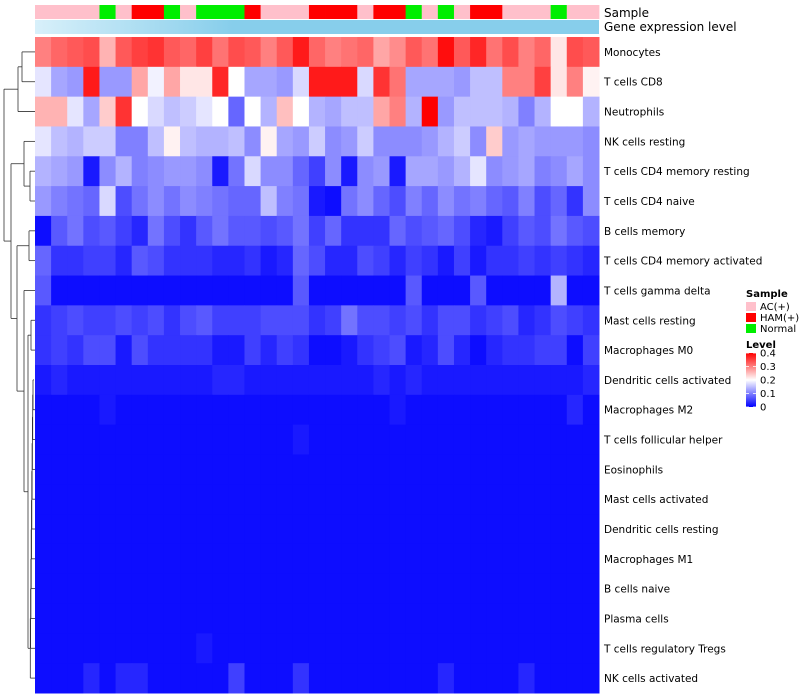  What do you see at coordinates (661, 530) in the screenshot?
I see `row-label: Dendritic cells resting` at bounding box center [661, 530].